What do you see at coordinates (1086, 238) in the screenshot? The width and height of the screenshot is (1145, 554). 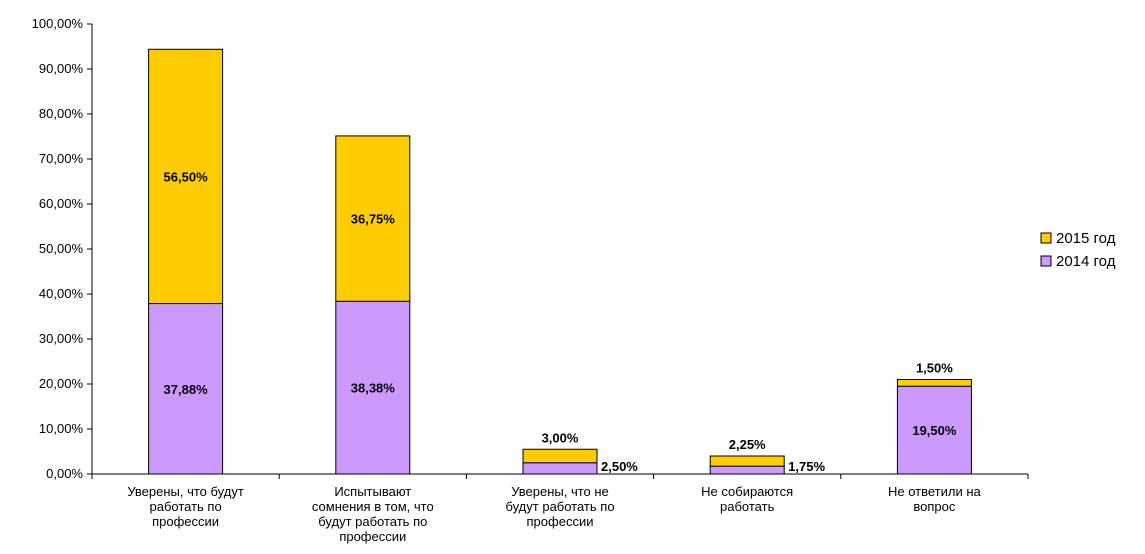 I see `legend-label: 2015 год` at bounding box center [1086, 238].